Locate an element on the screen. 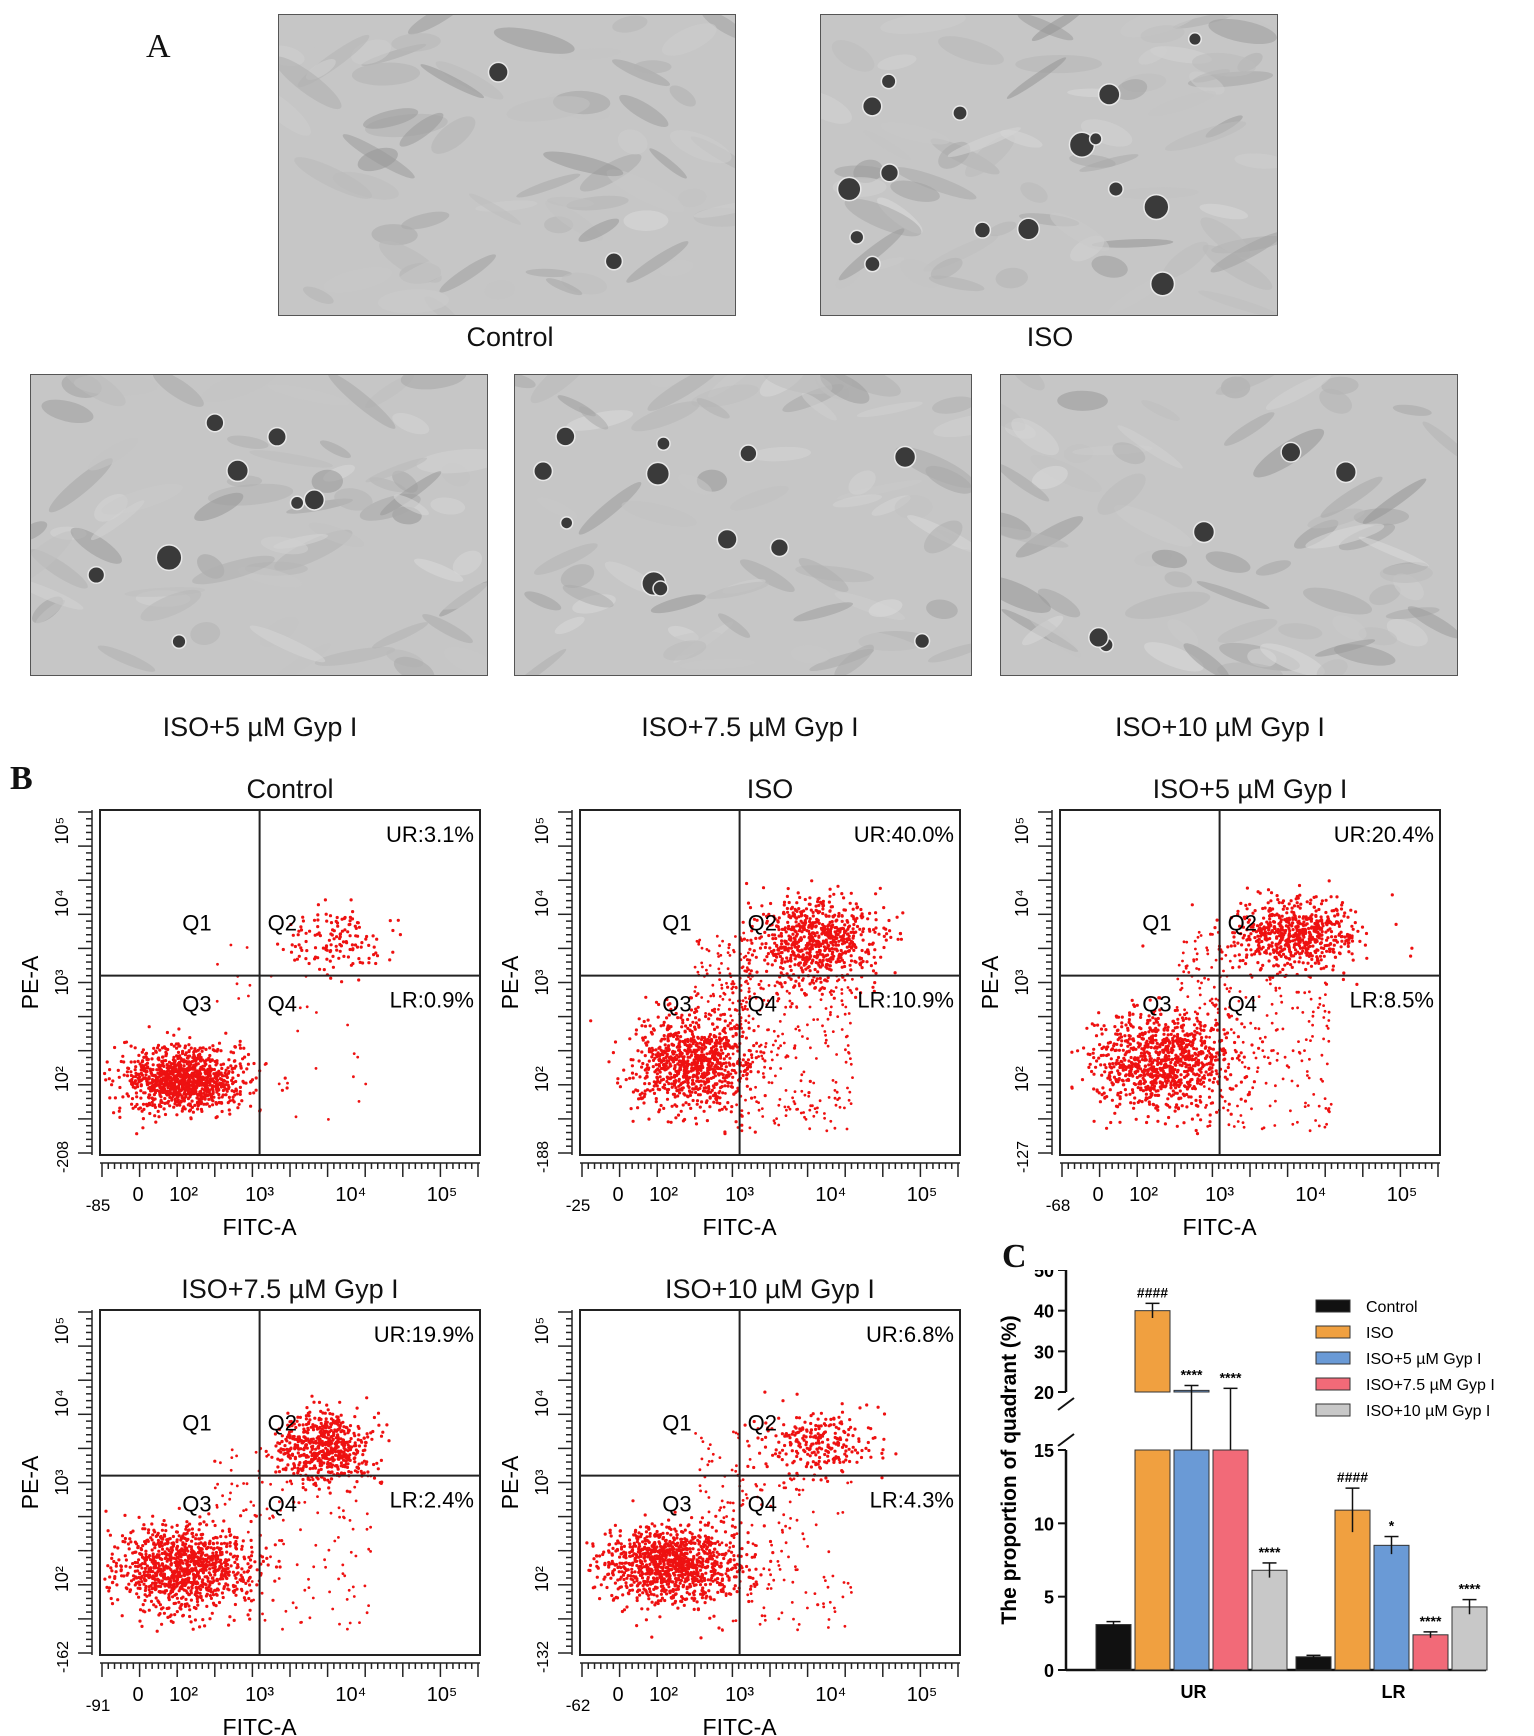 The height and width of the screenshot is (1736, 1534). x-min-label: -85 is located at coordinates (98, 1205).